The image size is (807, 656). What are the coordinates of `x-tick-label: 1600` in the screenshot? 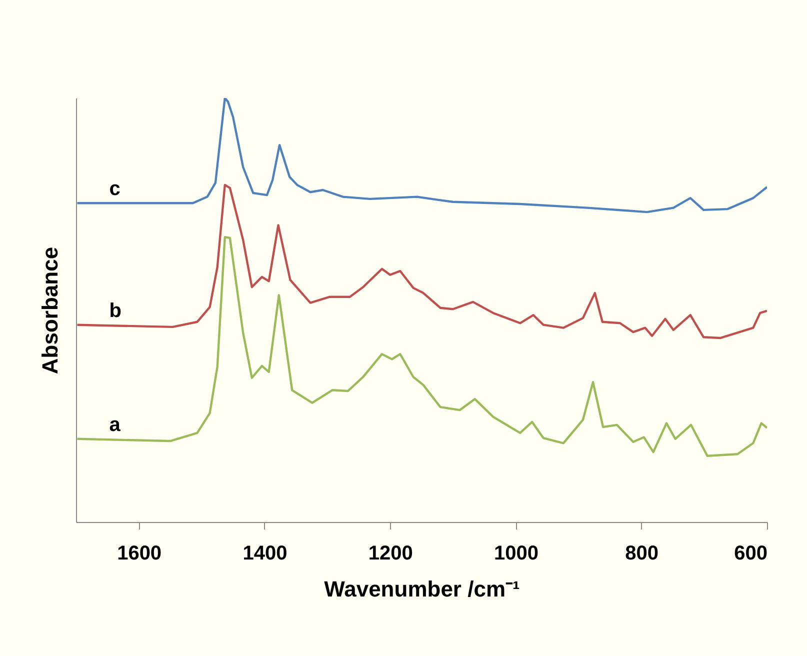 It's located at (139, 553).